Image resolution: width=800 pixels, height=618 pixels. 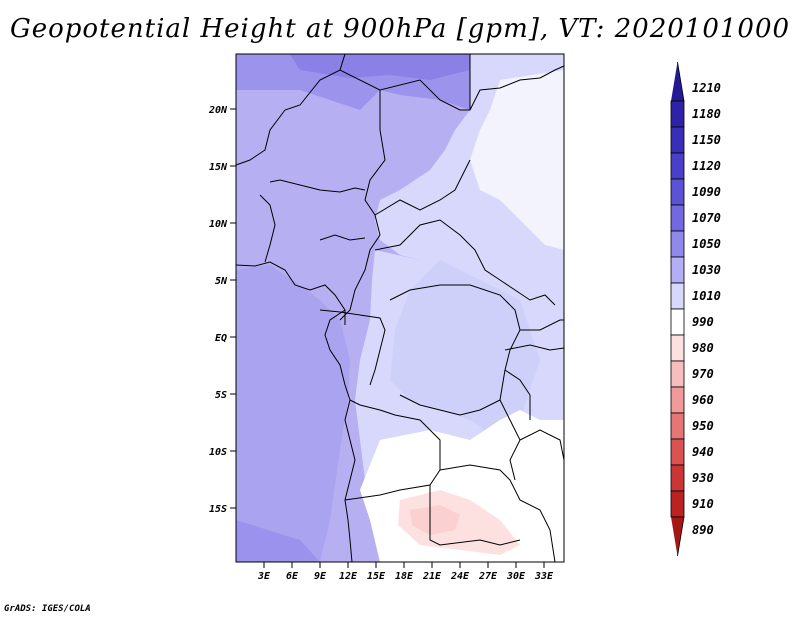 I want to click on color-bar-label: 1150, so click(x=706, y=140).